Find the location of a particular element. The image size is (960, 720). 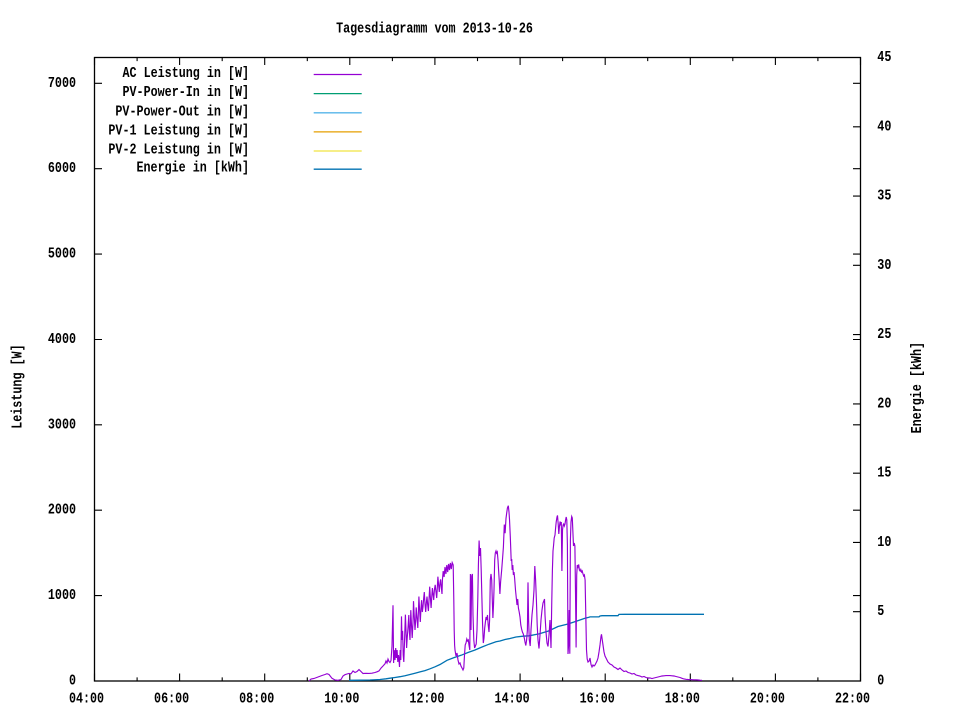

svg-text: 5 is located at coordinates (880, 612).